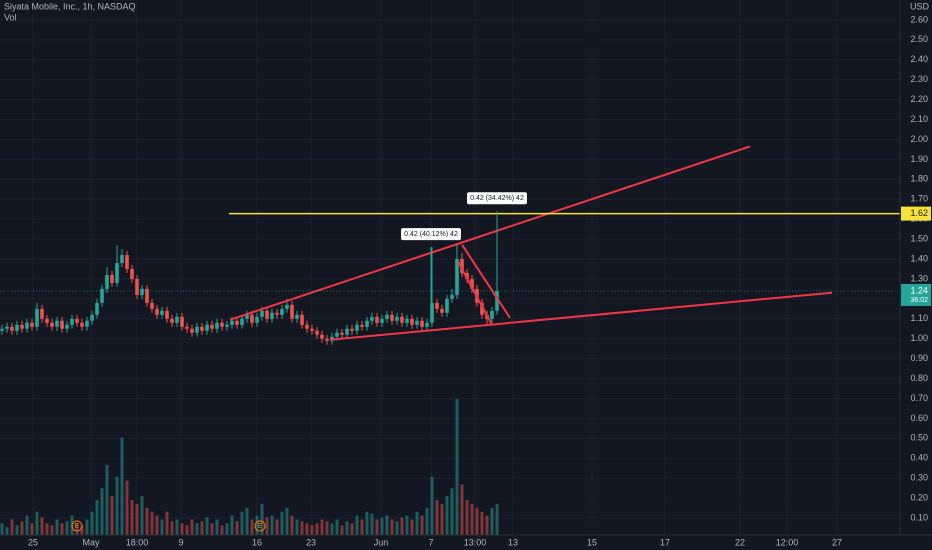 Image resolution: width=932 pixels, height=550 pixels. Describe the element at coordinates (381, 542) in the screenshot. I see `x-tick-label: Jun` at that location.